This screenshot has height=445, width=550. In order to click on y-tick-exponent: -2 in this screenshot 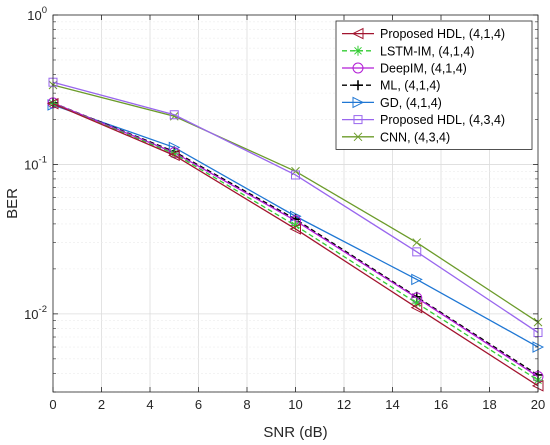, I will do `click(43, 309)`.